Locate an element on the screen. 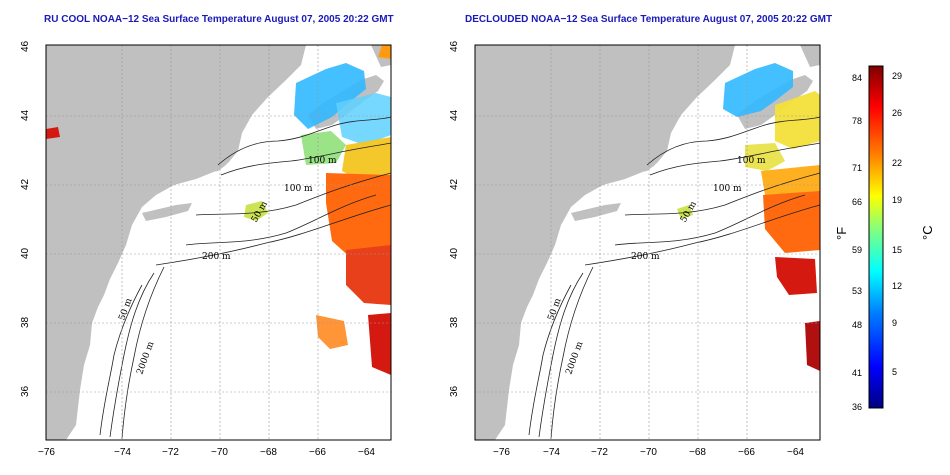 This screenshot has width=950, height=475. celsius-scale: 29 26 22 19 15 12 9 5 is located at coordinates (897, 224).